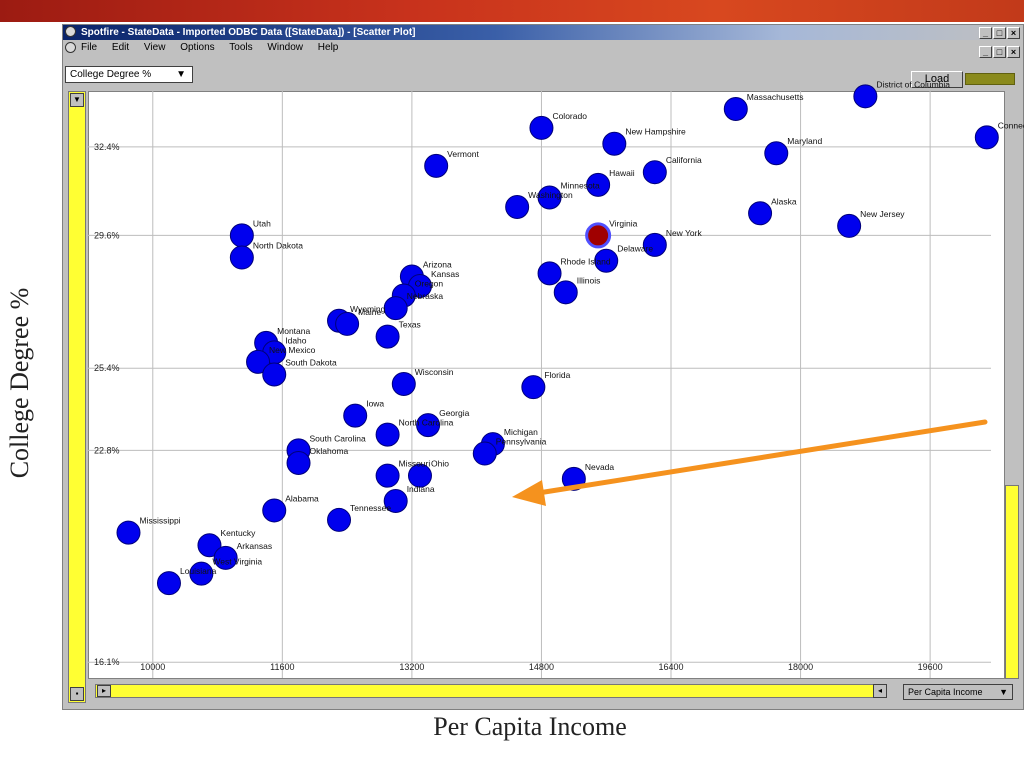  Describe the element at coordinates (550, 195) in the screenshot. I see `point-label: Washington` at that location.